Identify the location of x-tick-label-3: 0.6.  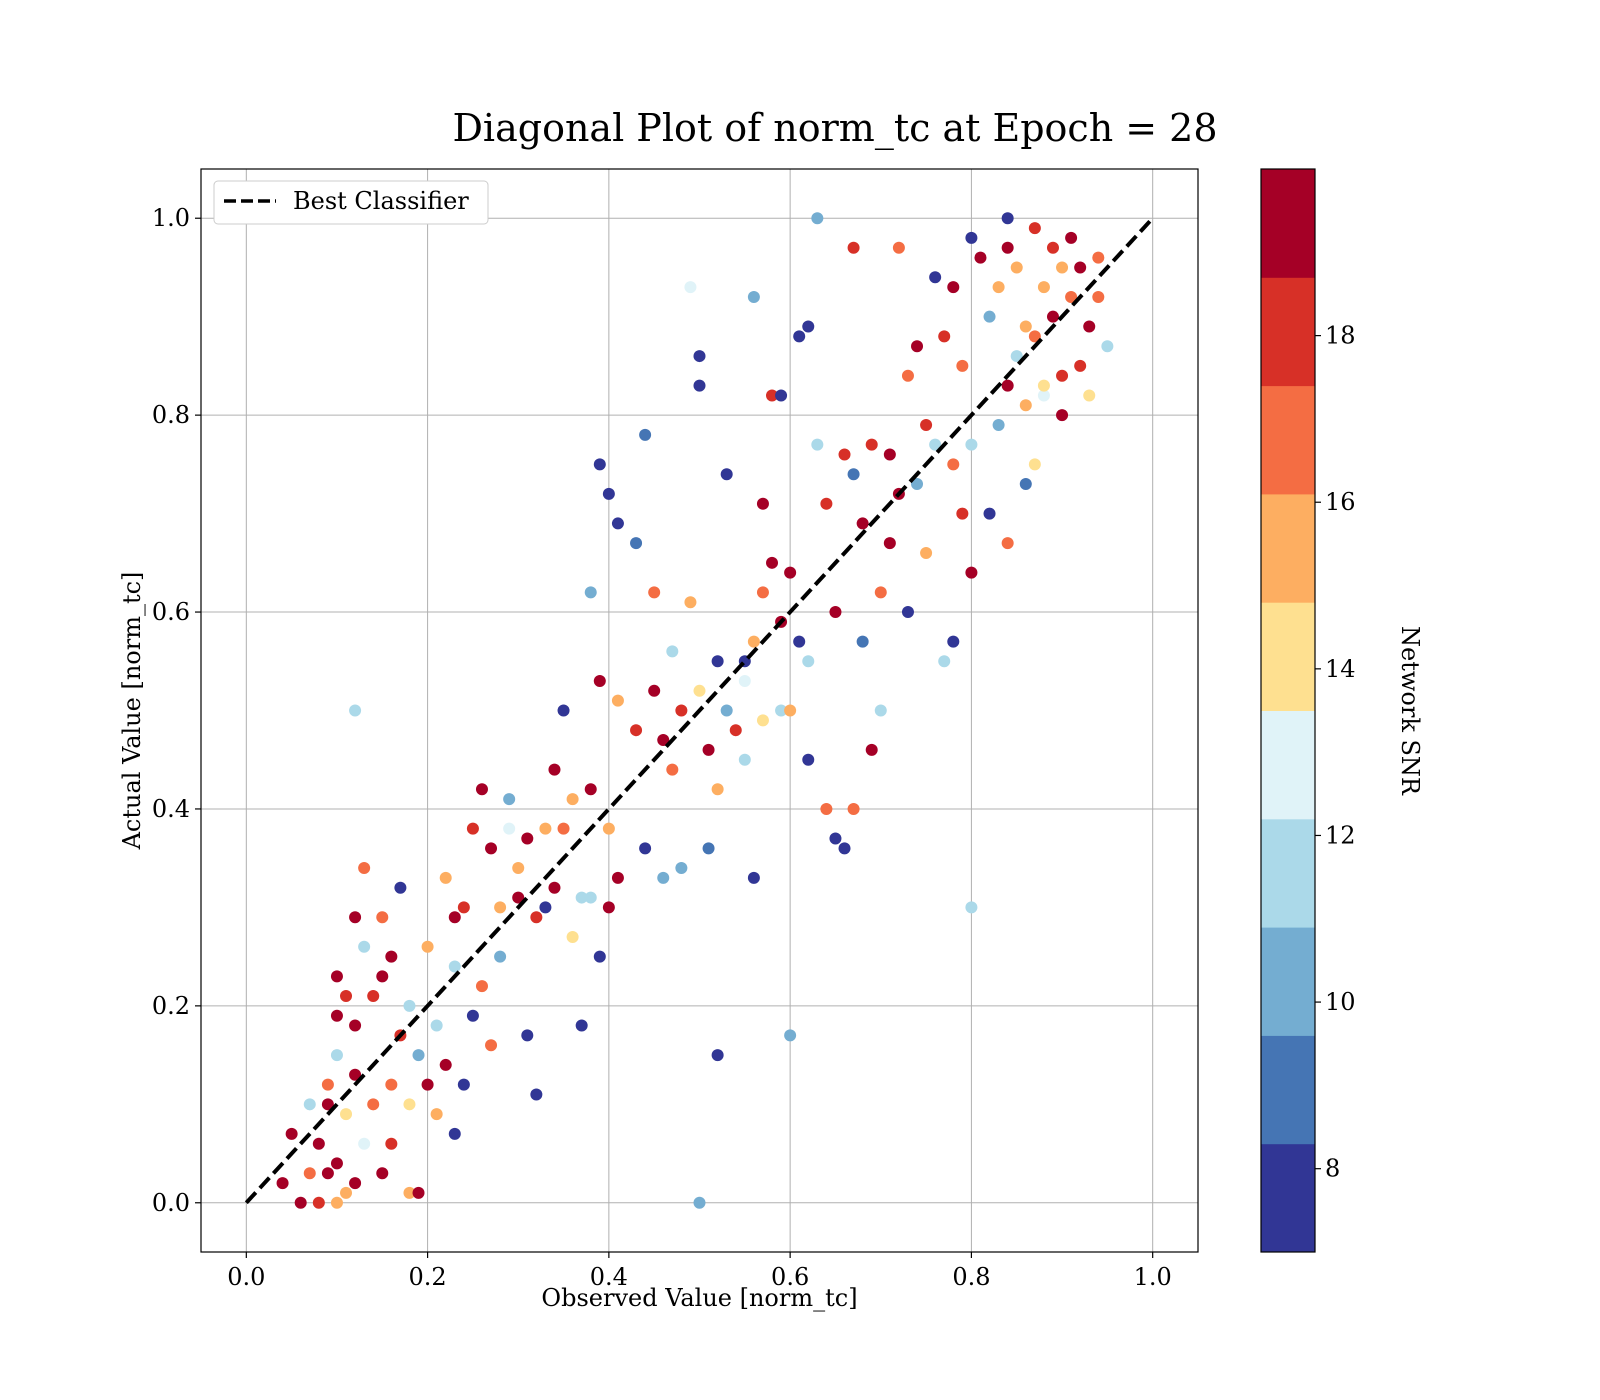
(790, 1277).